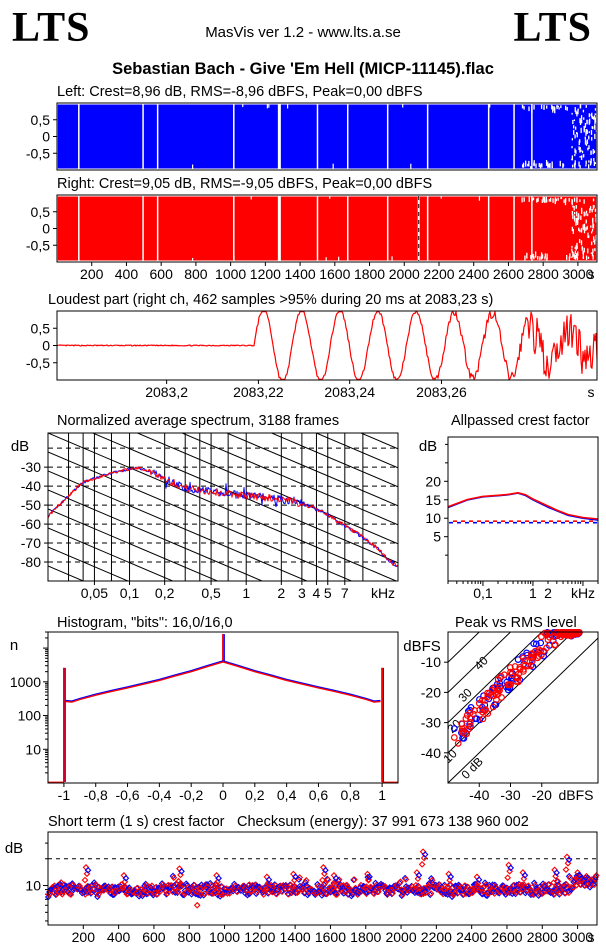 This screenshot has height=946, width=606. What do you see at coordinates (317, 593) in the screenshot?
I see `svg-text: 4` at bounding box center [317, 593].